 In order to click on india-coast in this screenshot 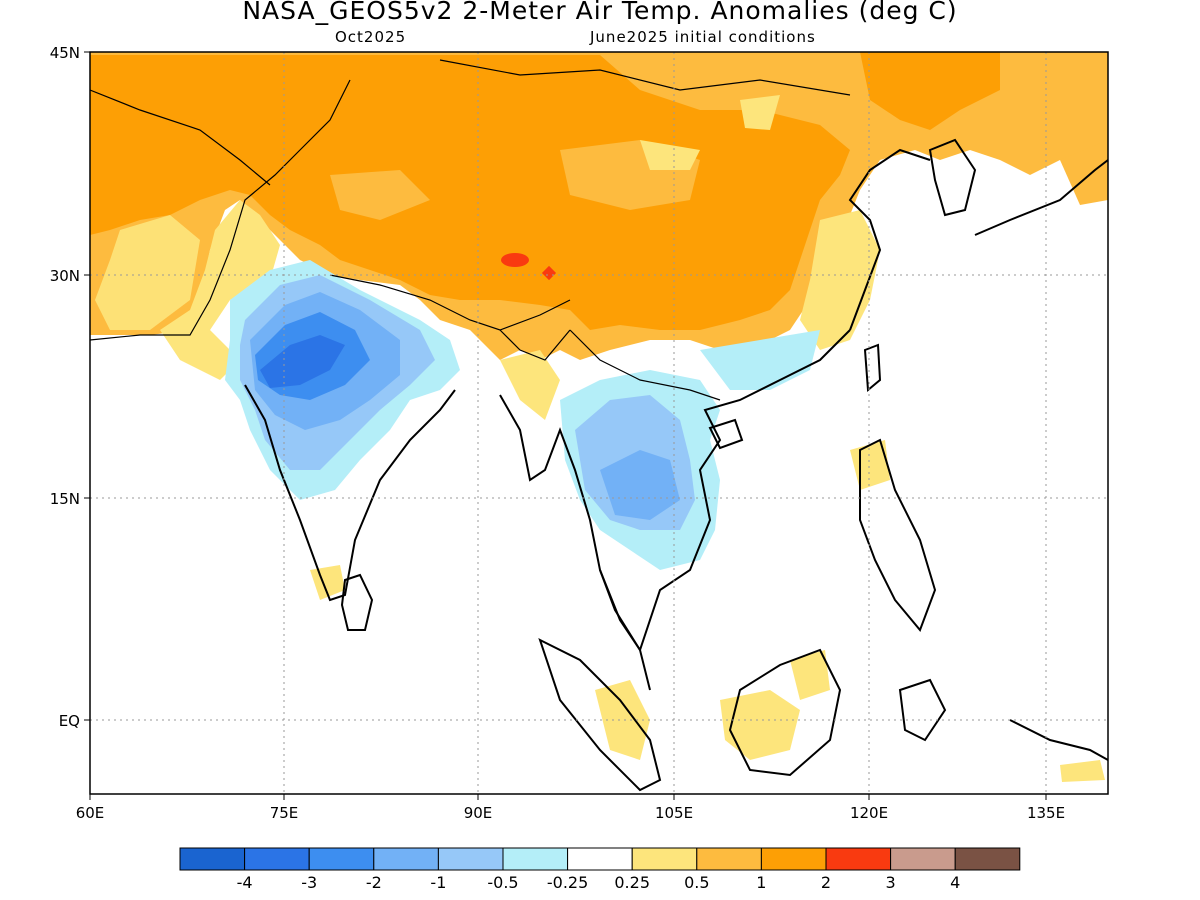, I will do `click(350, 493)`.